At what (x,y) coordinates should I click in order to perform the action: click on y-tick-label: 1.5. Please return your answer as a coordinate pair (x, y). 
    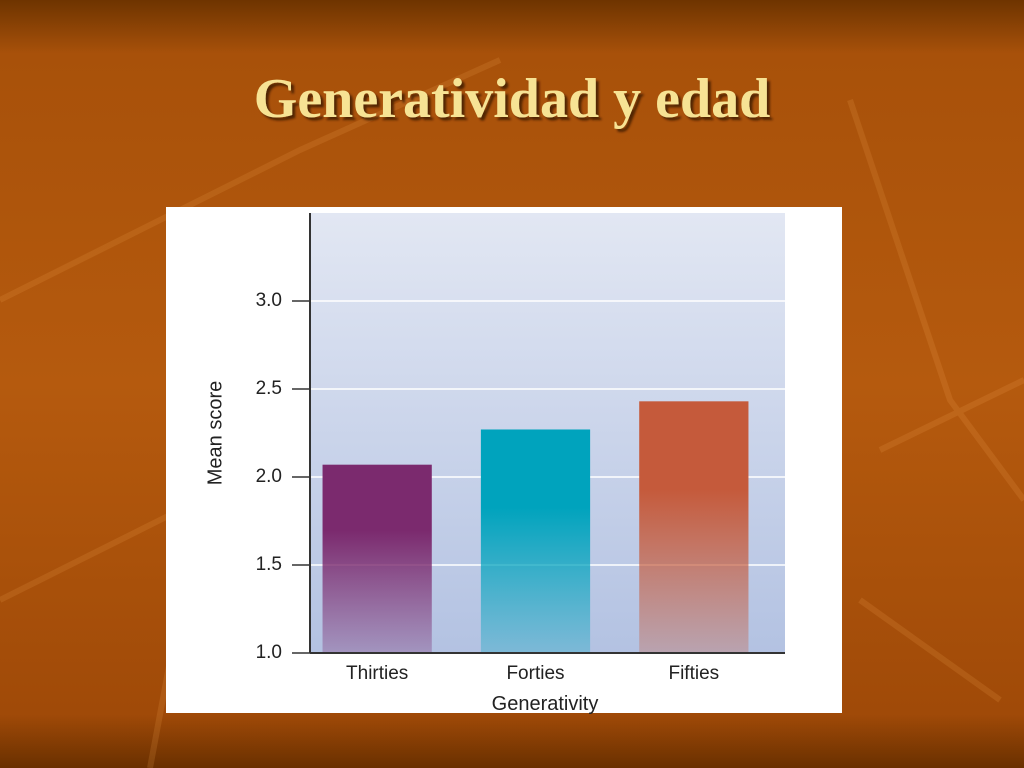
    Looking at the image, I should click on (269, 564).